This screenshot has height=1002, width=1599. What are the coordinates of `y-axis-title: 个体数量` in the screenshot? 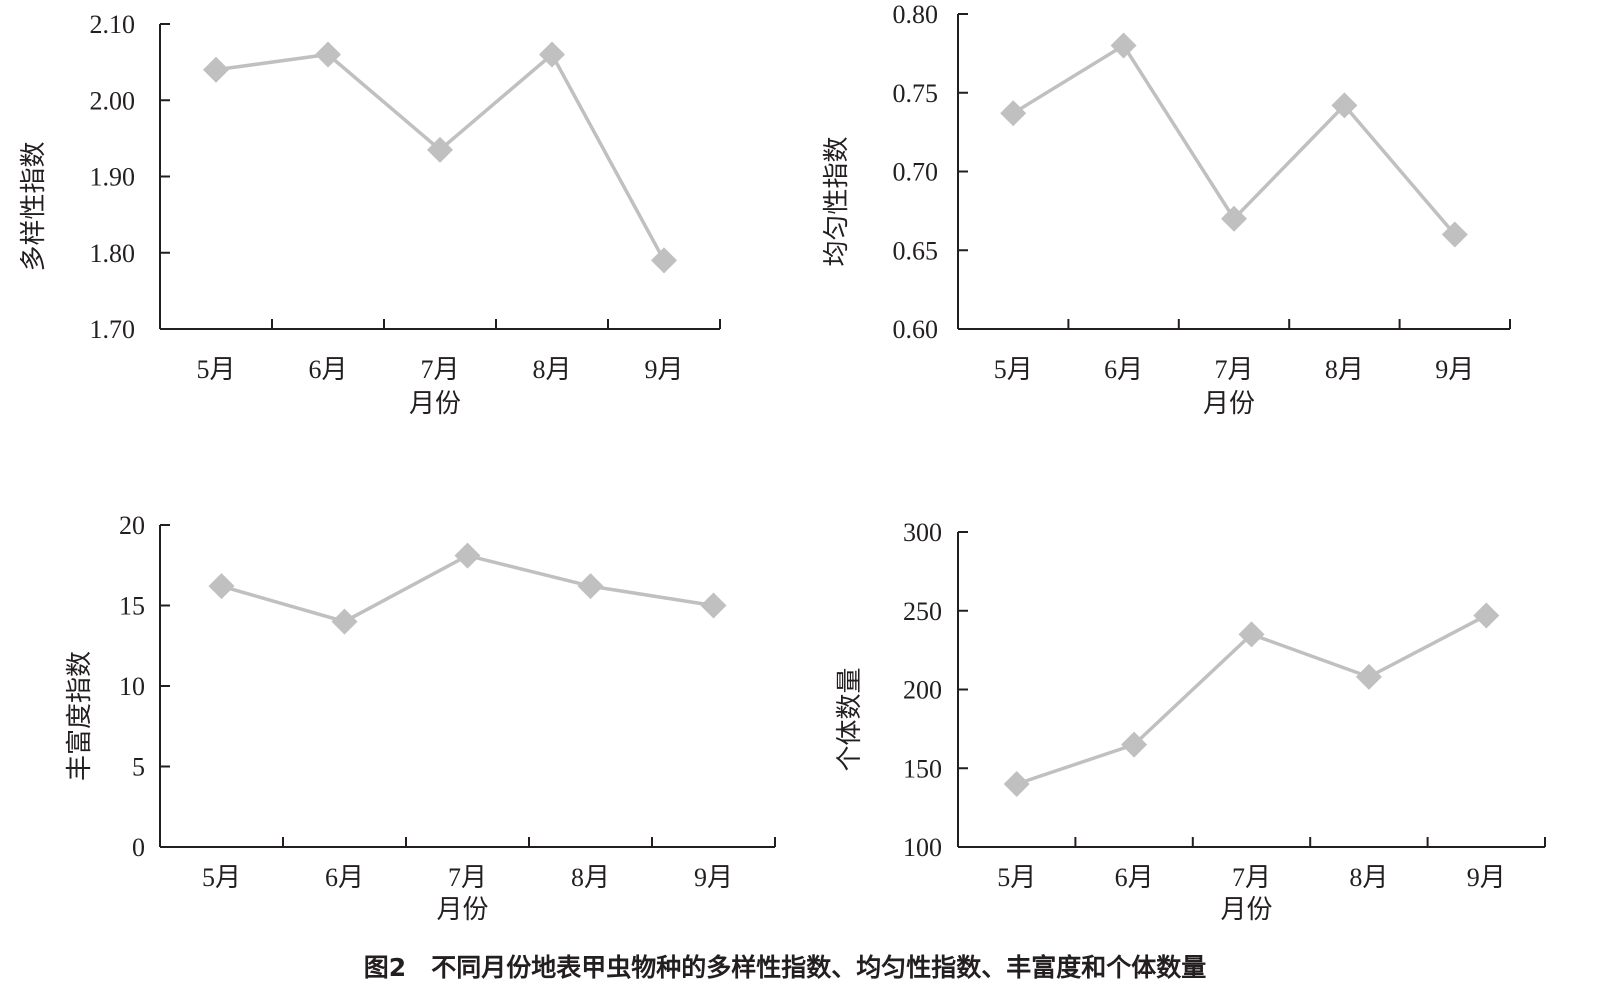 It's located at (850, 719).